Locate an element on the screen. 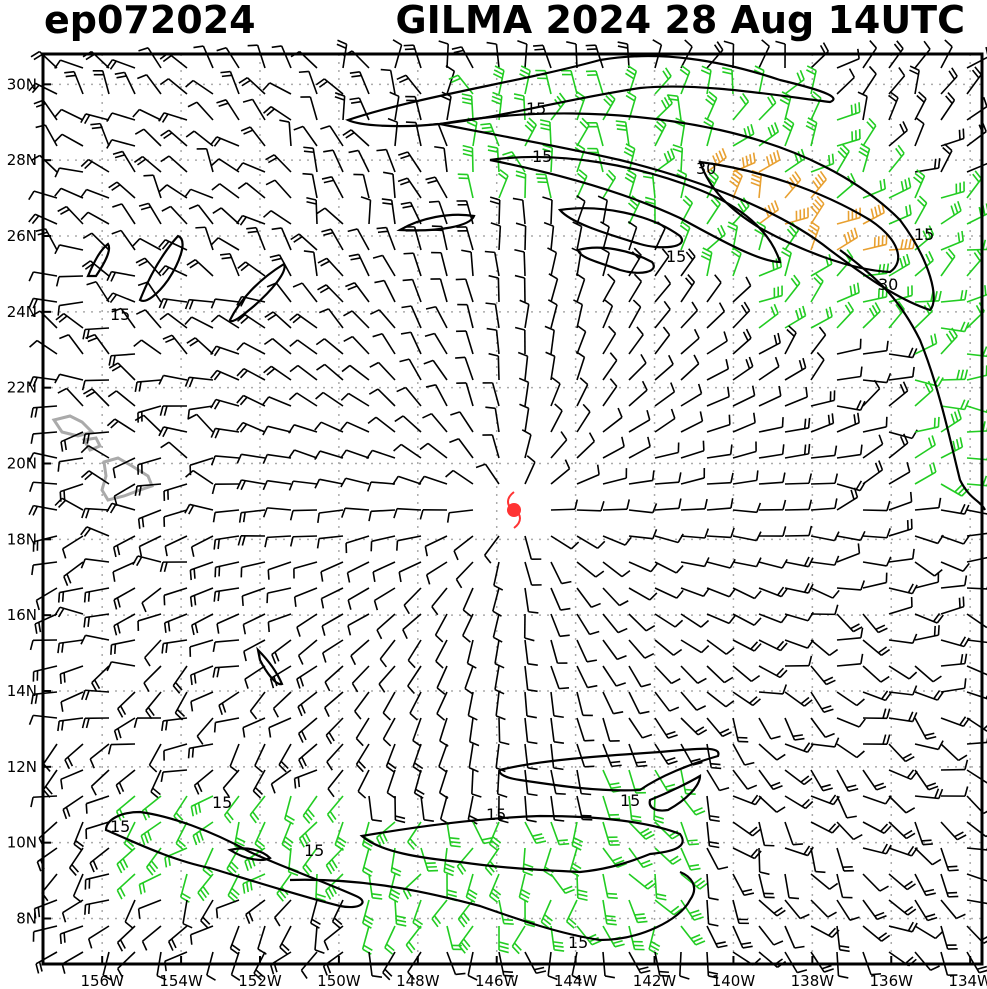 Image resolution: width=987 pixels, height=989 pixels. latitude-label: 10N is located at coordinates (22, 843).